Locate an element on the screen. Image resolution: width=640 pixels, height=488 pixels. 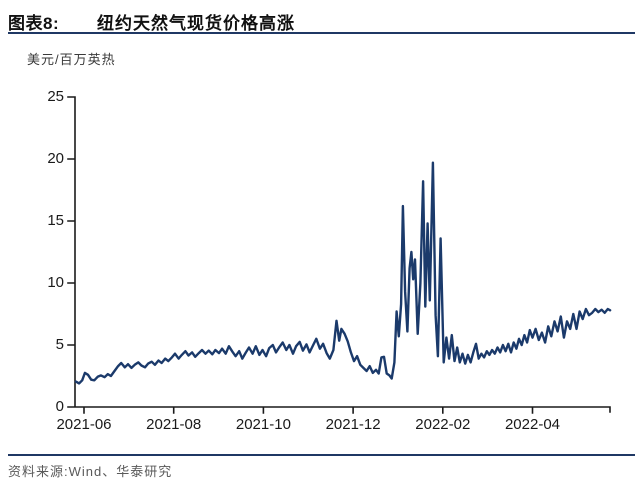
y-axis-unit-label: 美元/百万英热 is located at coordinates (71, 59).